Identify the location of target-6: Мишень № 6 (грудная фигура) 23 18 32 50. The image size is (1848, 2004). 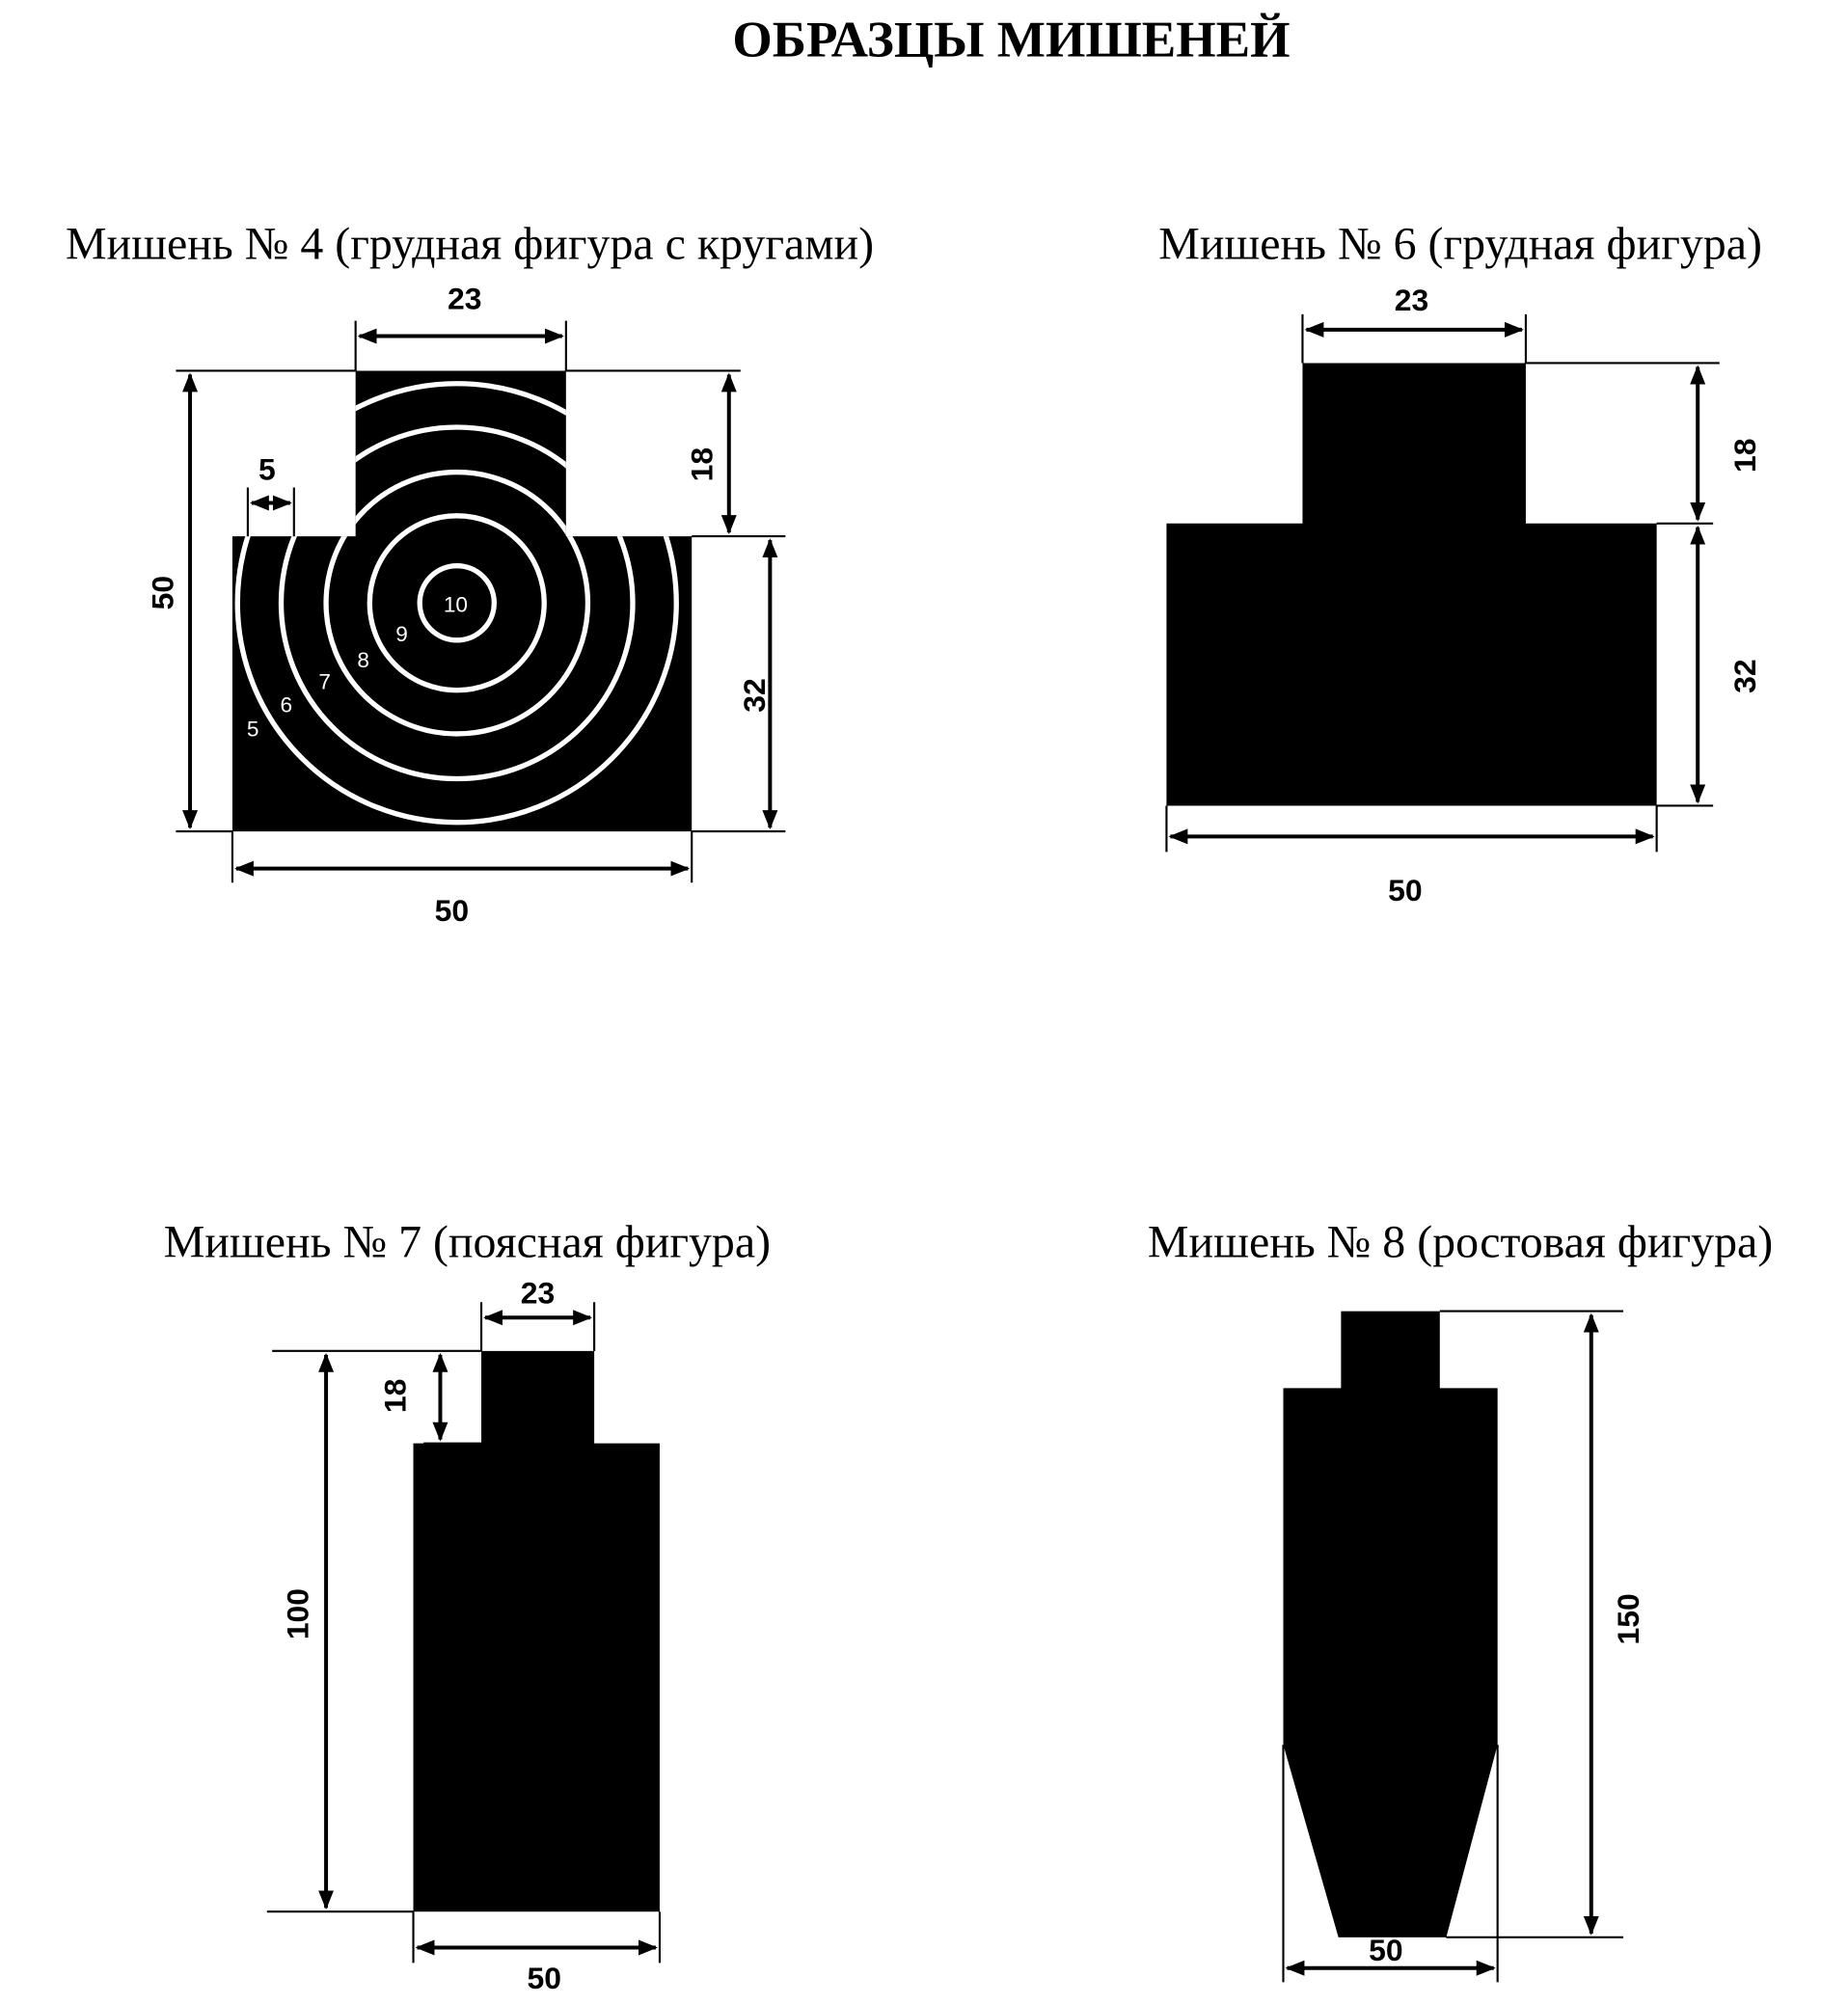
(1460, 563).